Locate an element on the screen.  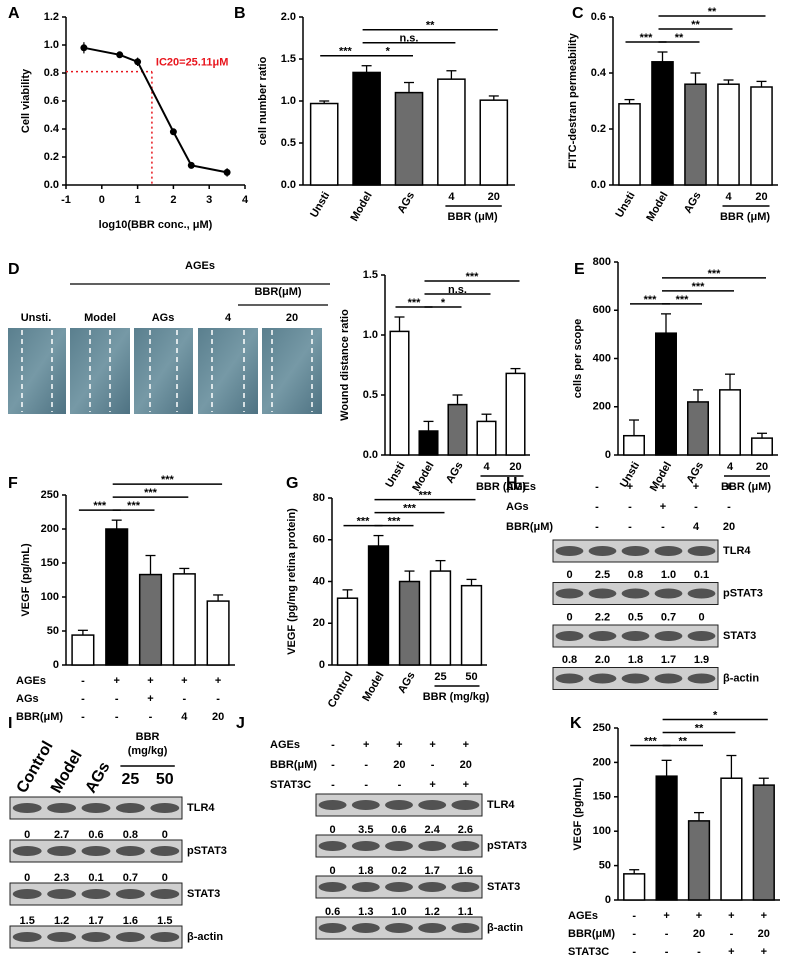
y-tick-label: 150 is located at coordinates (50, 563).